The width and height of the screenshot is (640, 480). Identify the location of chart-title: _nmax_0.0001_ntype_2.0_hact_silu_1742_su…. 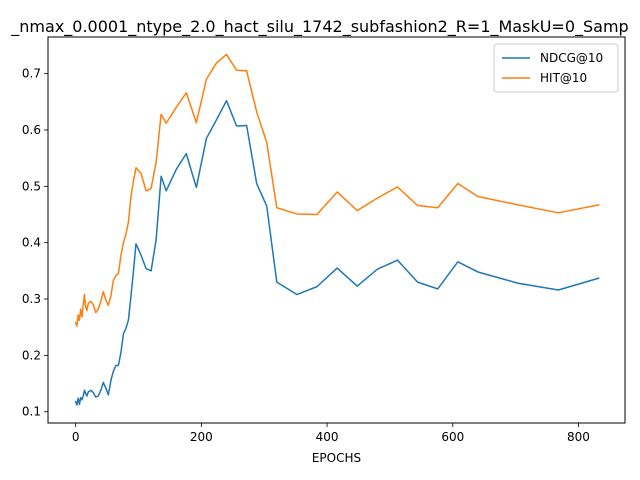
(319, 27).